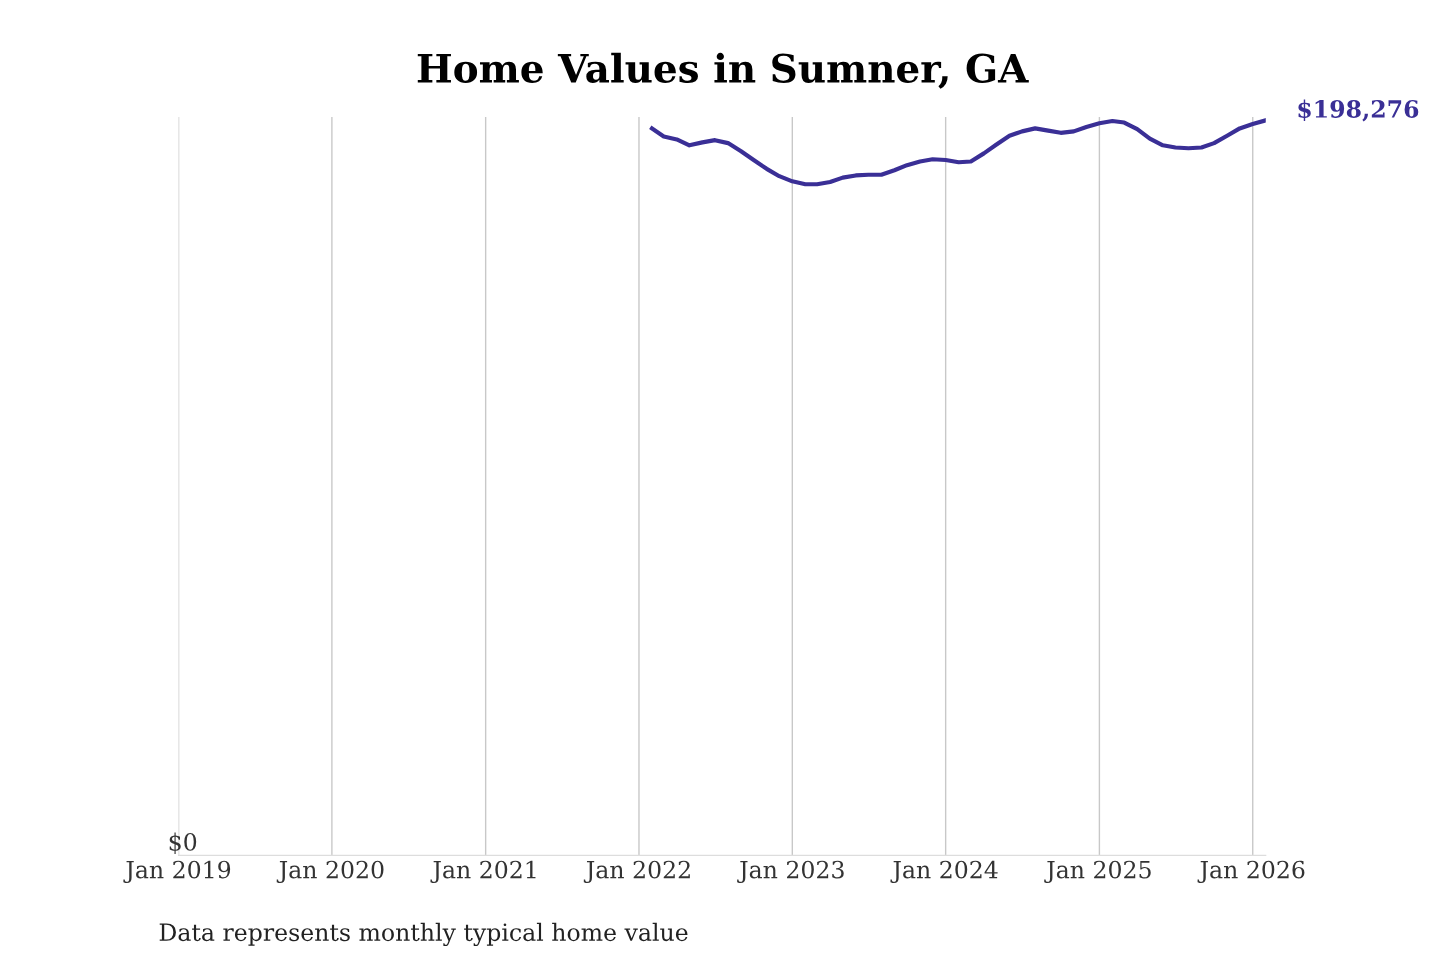 This screenshot has width=1440, height=960. I want to click on x-tick-label: Jan 2025, so click(1097, 872).